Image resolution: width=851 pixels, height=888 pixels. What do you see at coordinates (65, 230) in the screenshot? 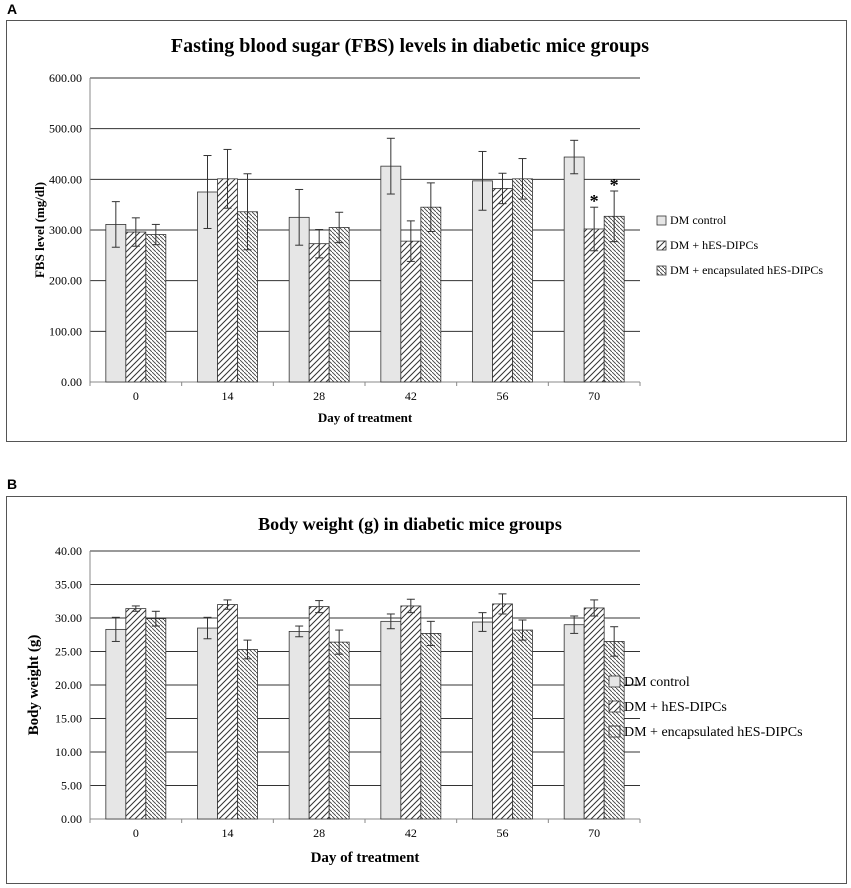
I see `y-tick-label: 300.00` at bounding box center [65, 230].